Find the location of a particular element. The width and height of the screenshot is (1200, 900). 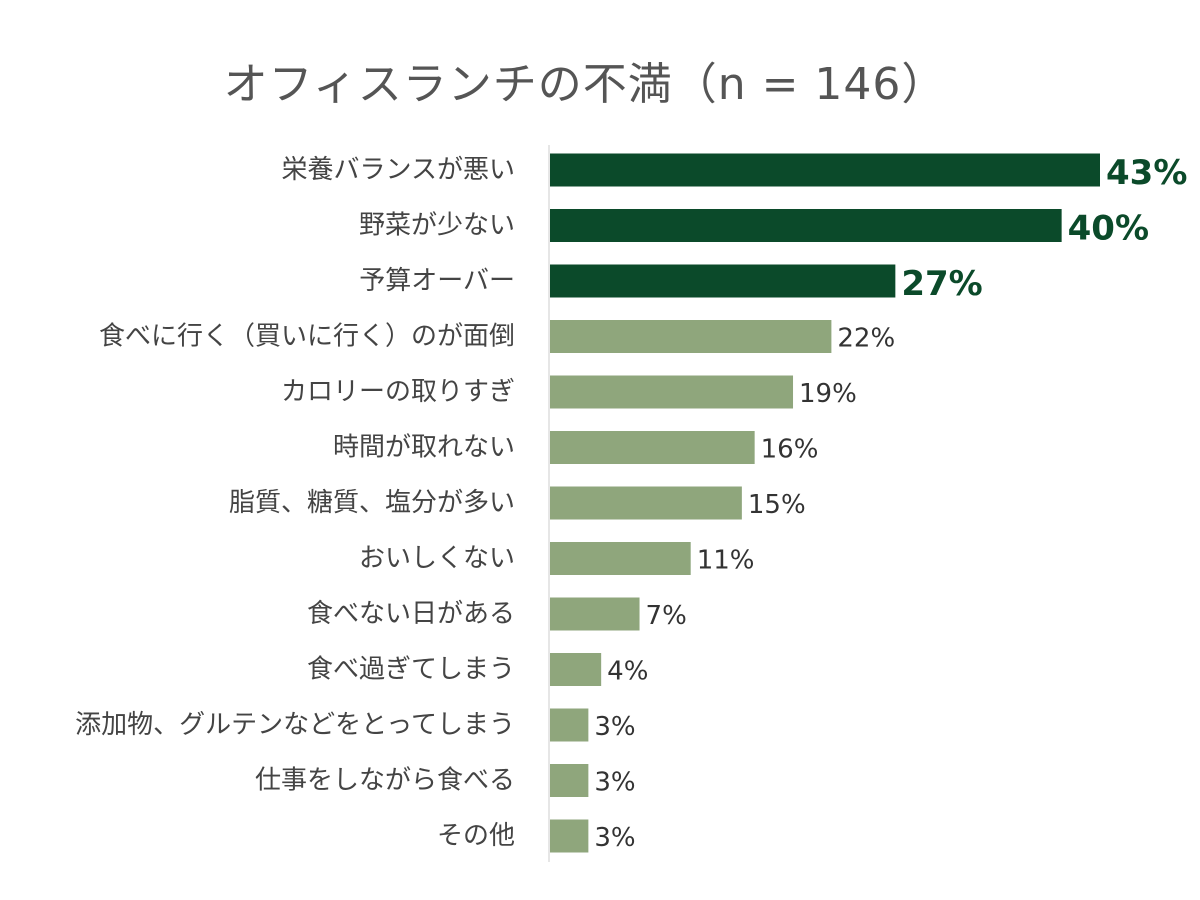

category-label-7: おいしくない is located at coordinates (437, 559).